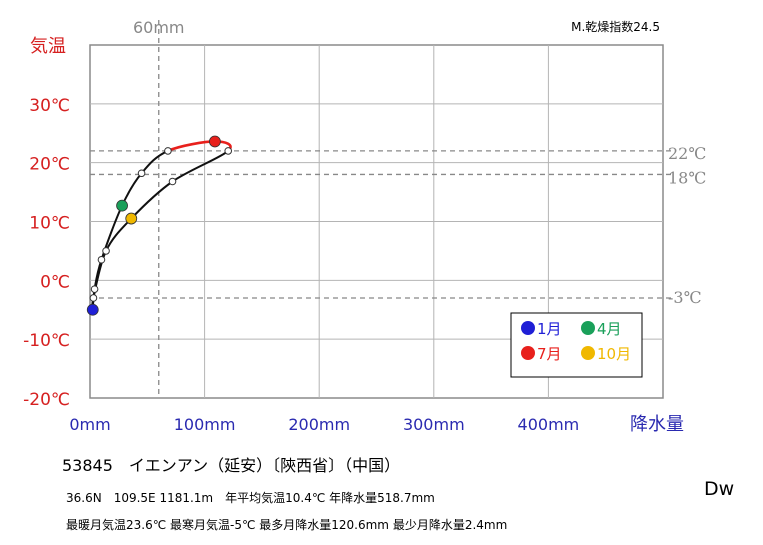  I want to click on y-tick-label: -10℃, so click(46, 341).